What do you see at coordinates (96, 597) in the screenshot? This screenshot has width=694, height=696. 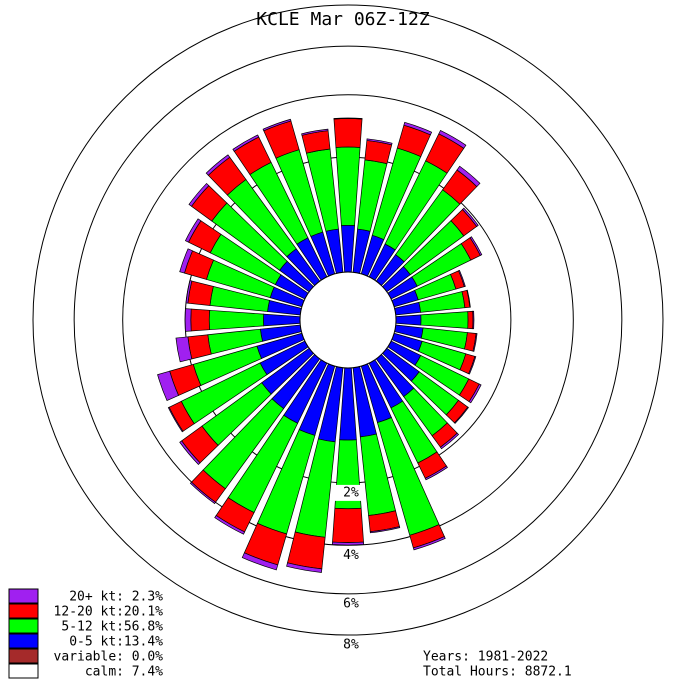 I see `legend-name: 20+ kt:` at bounding box center [96, 597].